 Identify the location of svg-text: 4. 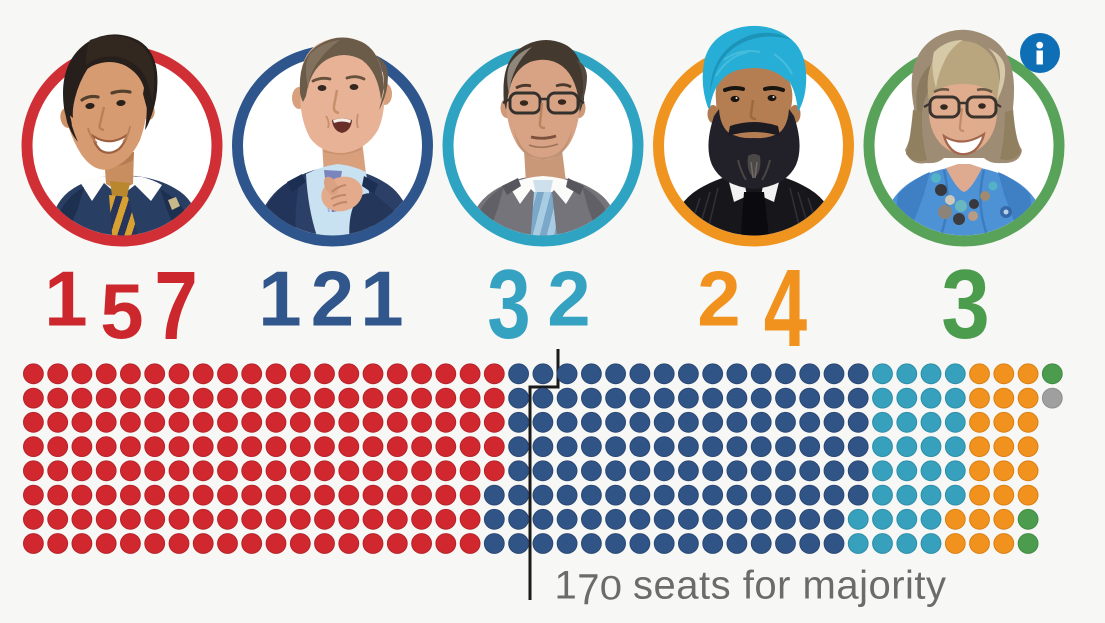
(785, 309).